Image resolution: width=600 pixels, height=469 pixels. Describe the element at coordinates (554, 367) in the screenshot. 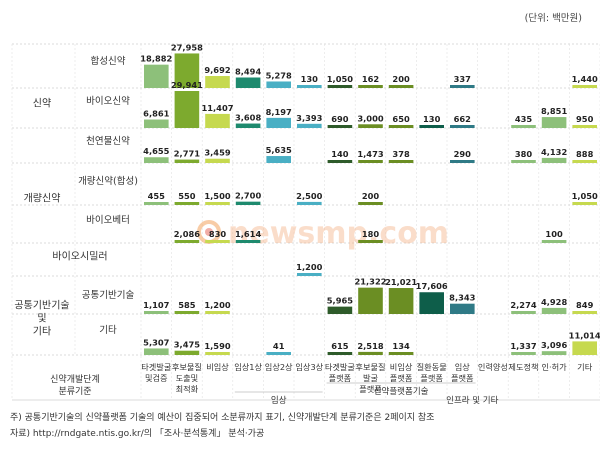

I see `column-label: 인·허가` at that location.